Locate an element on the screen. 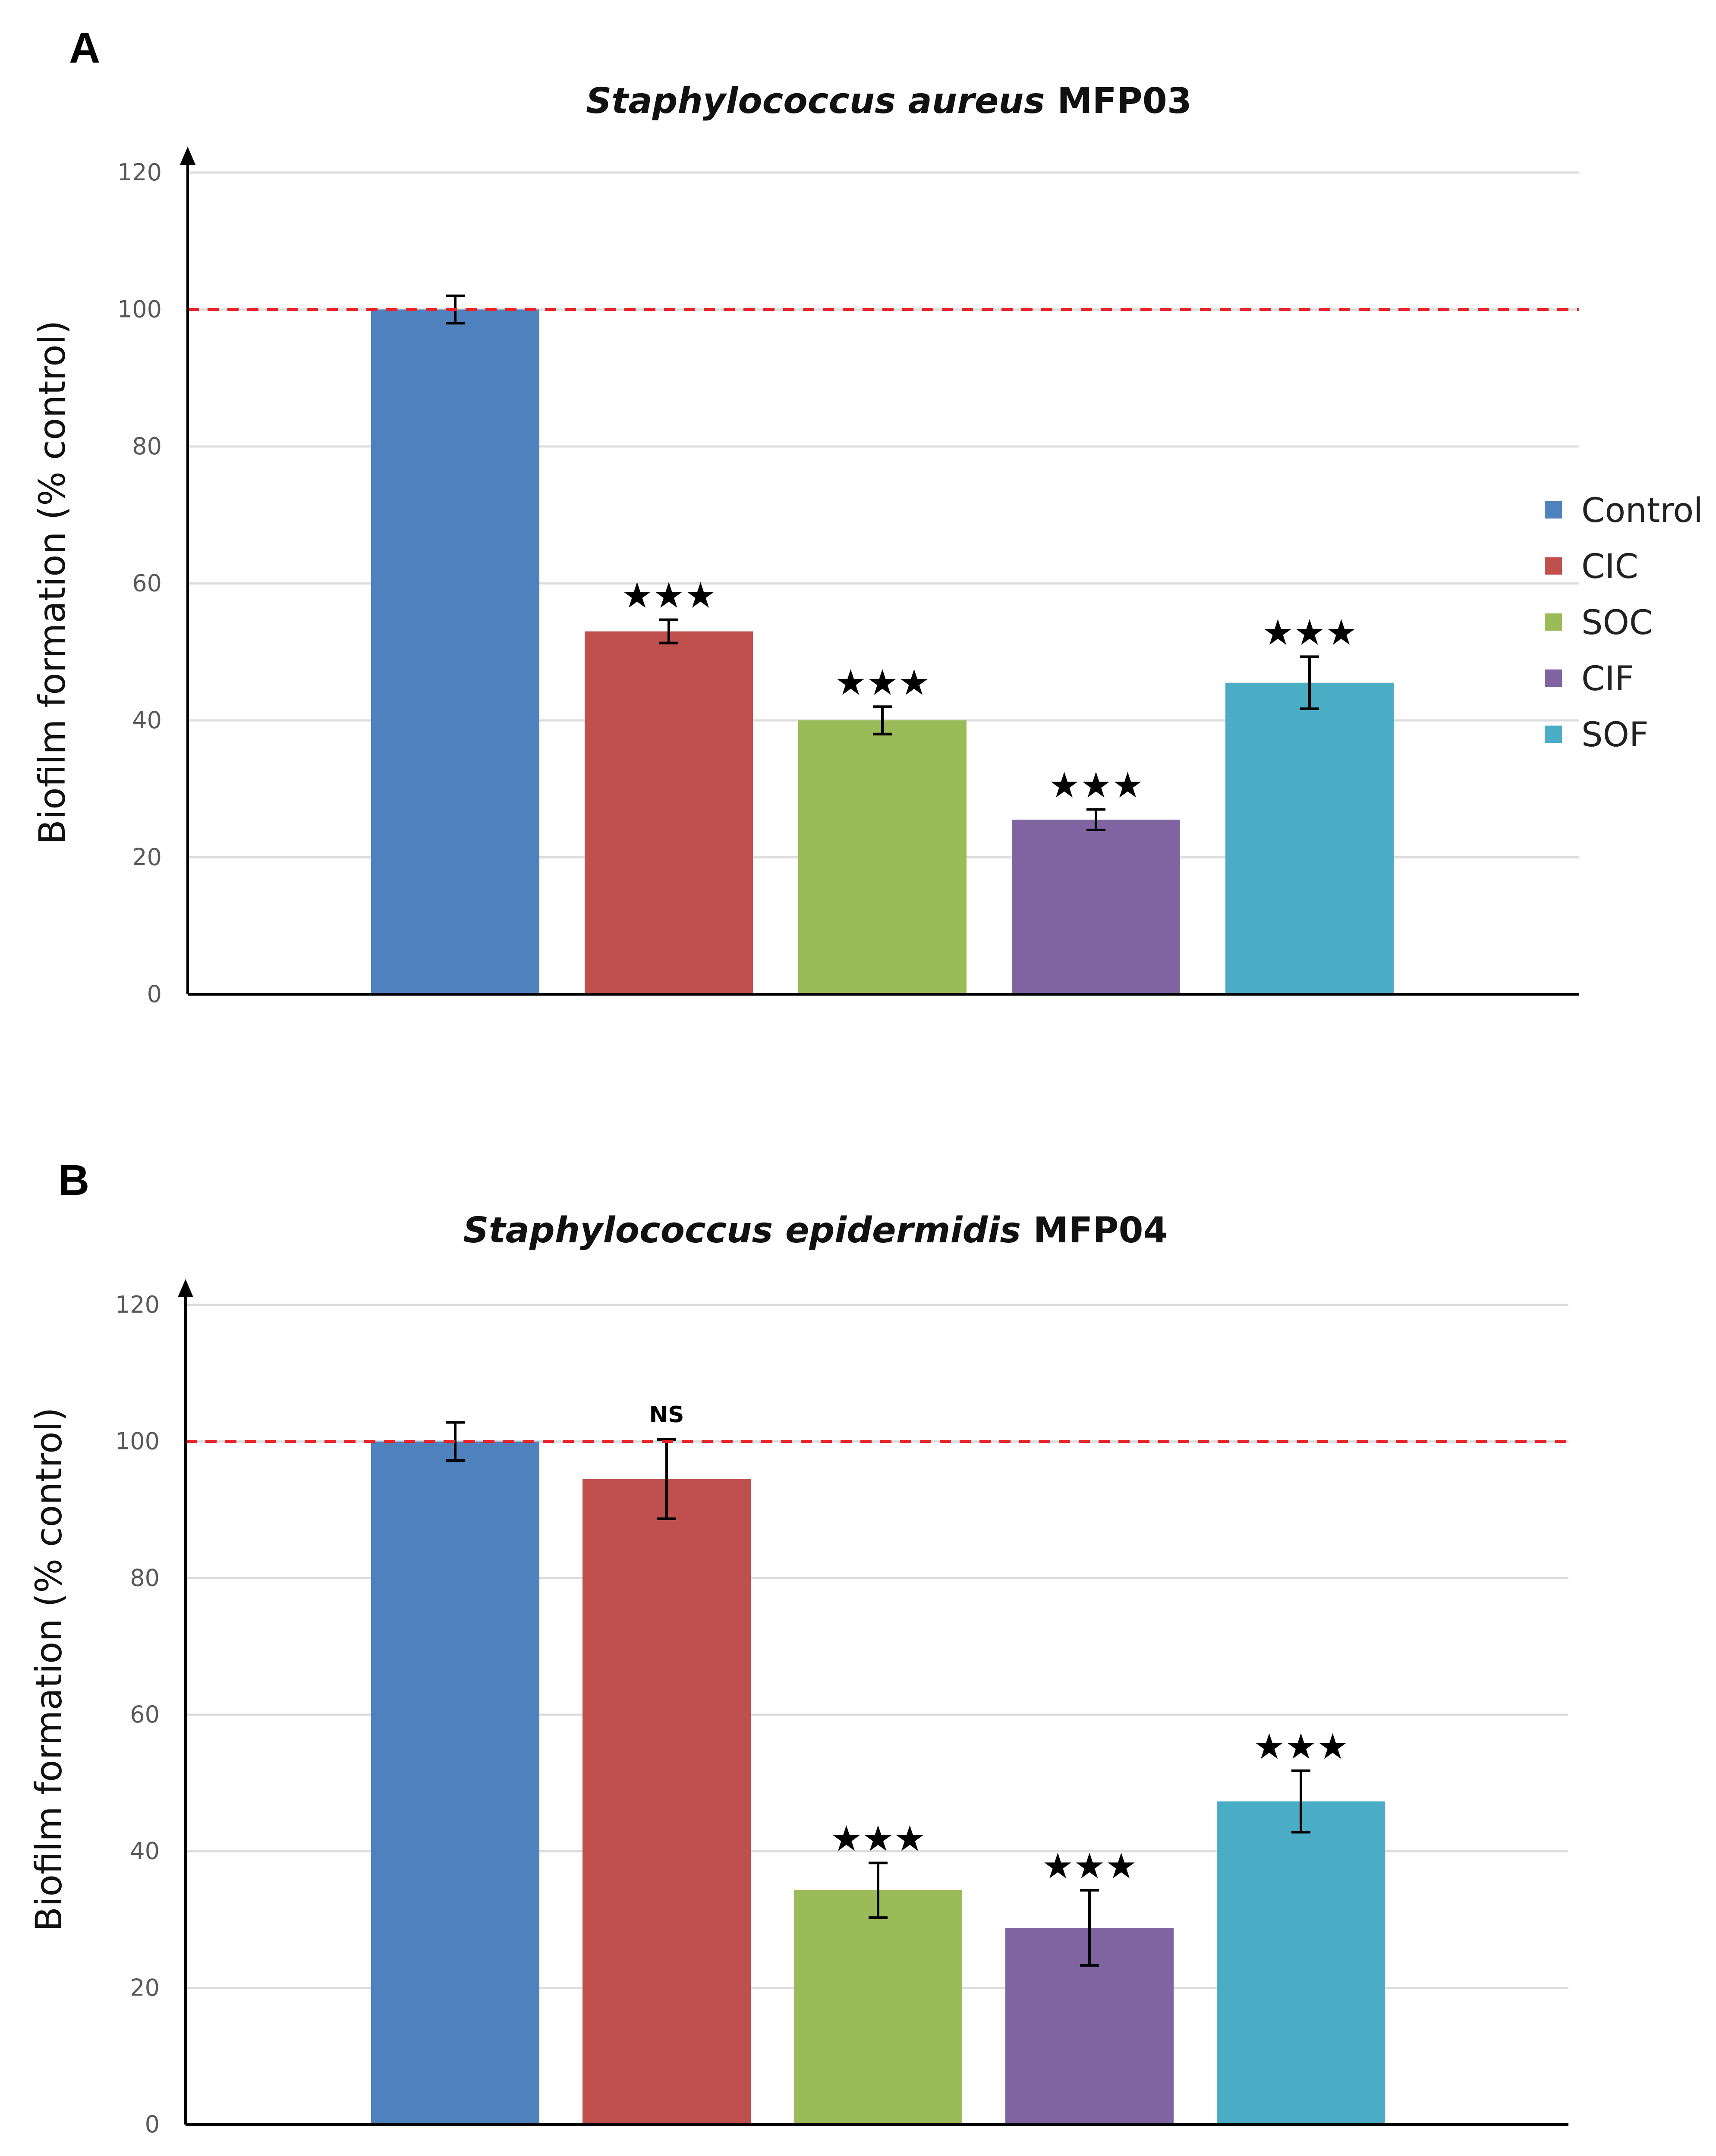  bar-cif is located at coordinates (1096, 907).